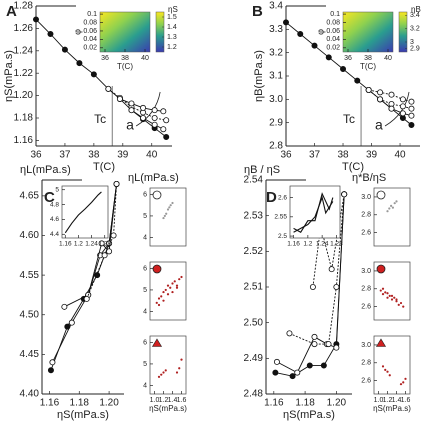 Image resolution: width=440 pixels, height=428 pixels. What do you see at coordinates (45, 170) in the screenshot?
I see `y-axis-label: ηL(mPa.s)` at bounding box center [45, 170].